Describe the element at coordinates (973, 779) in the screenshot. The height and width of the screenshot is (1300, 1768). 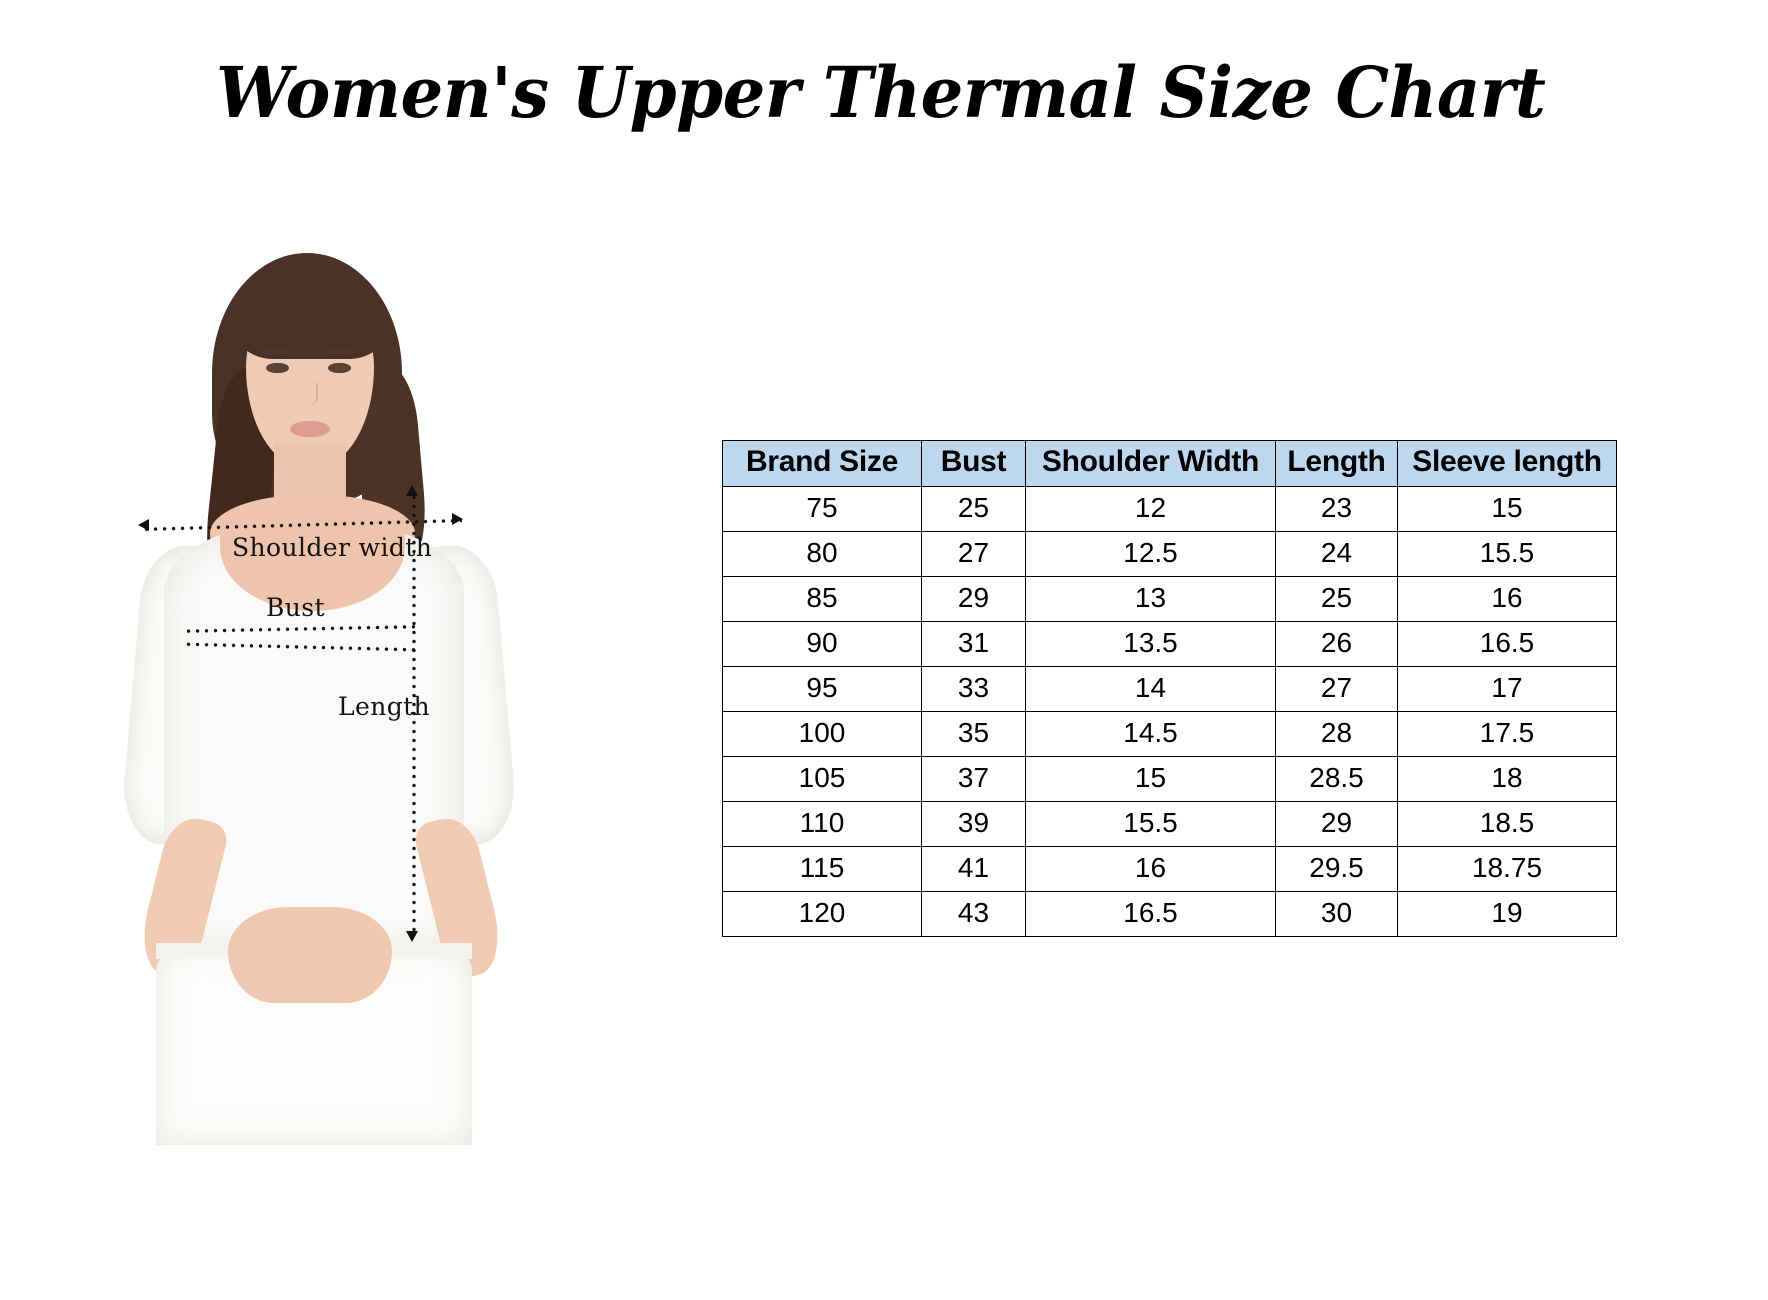
I see `cell-bust: 37` at that location.